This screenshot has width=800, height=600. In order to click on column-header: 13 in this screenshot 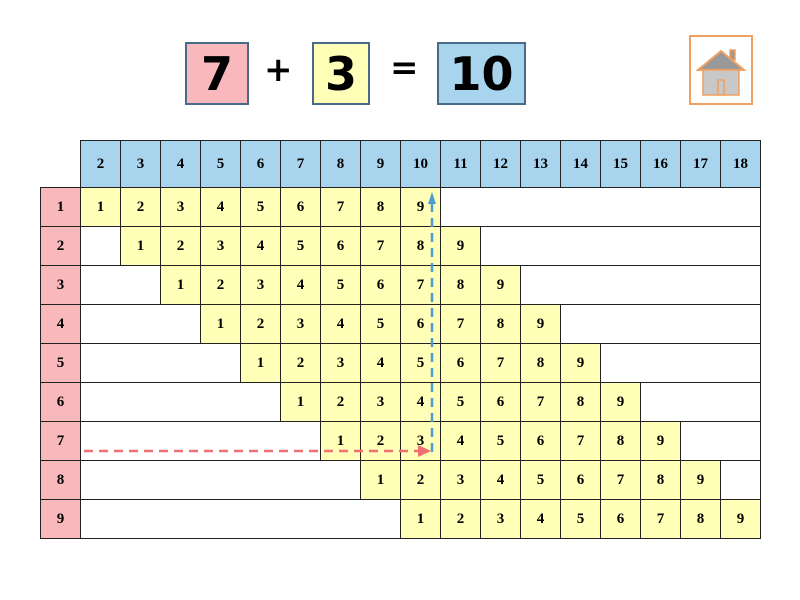, I will do `click(540, 164)`.